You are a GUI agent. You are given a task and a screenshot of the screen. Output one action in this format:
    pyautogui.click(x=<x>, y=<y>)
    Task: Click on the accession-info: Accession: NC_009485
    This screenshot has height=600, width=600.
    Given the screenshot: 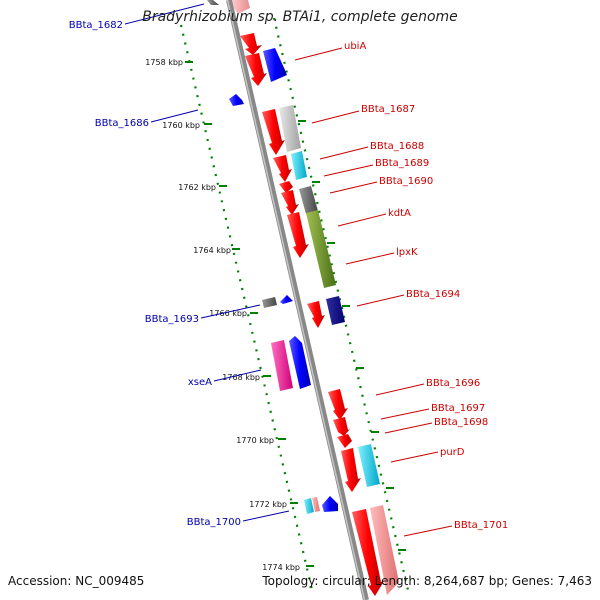 What is the action you would take?
    pyautogui.click(x=76, y=581)
    